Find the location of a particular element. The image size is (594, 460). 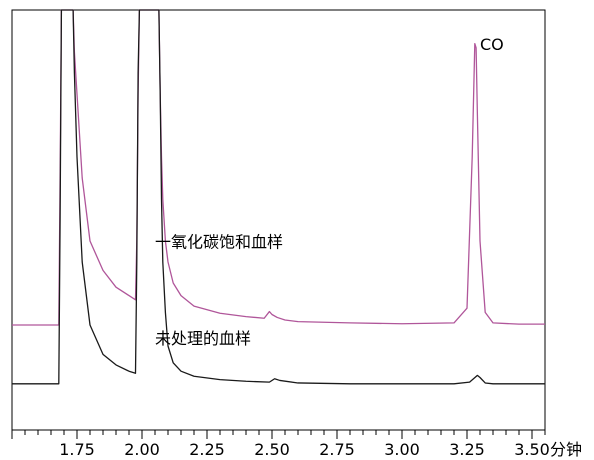

x-axis-tick-labels: 1.75 2.00 2.25 2.50 2.75 3.00 3.25 3.50 is located at coordinates (304, 449).